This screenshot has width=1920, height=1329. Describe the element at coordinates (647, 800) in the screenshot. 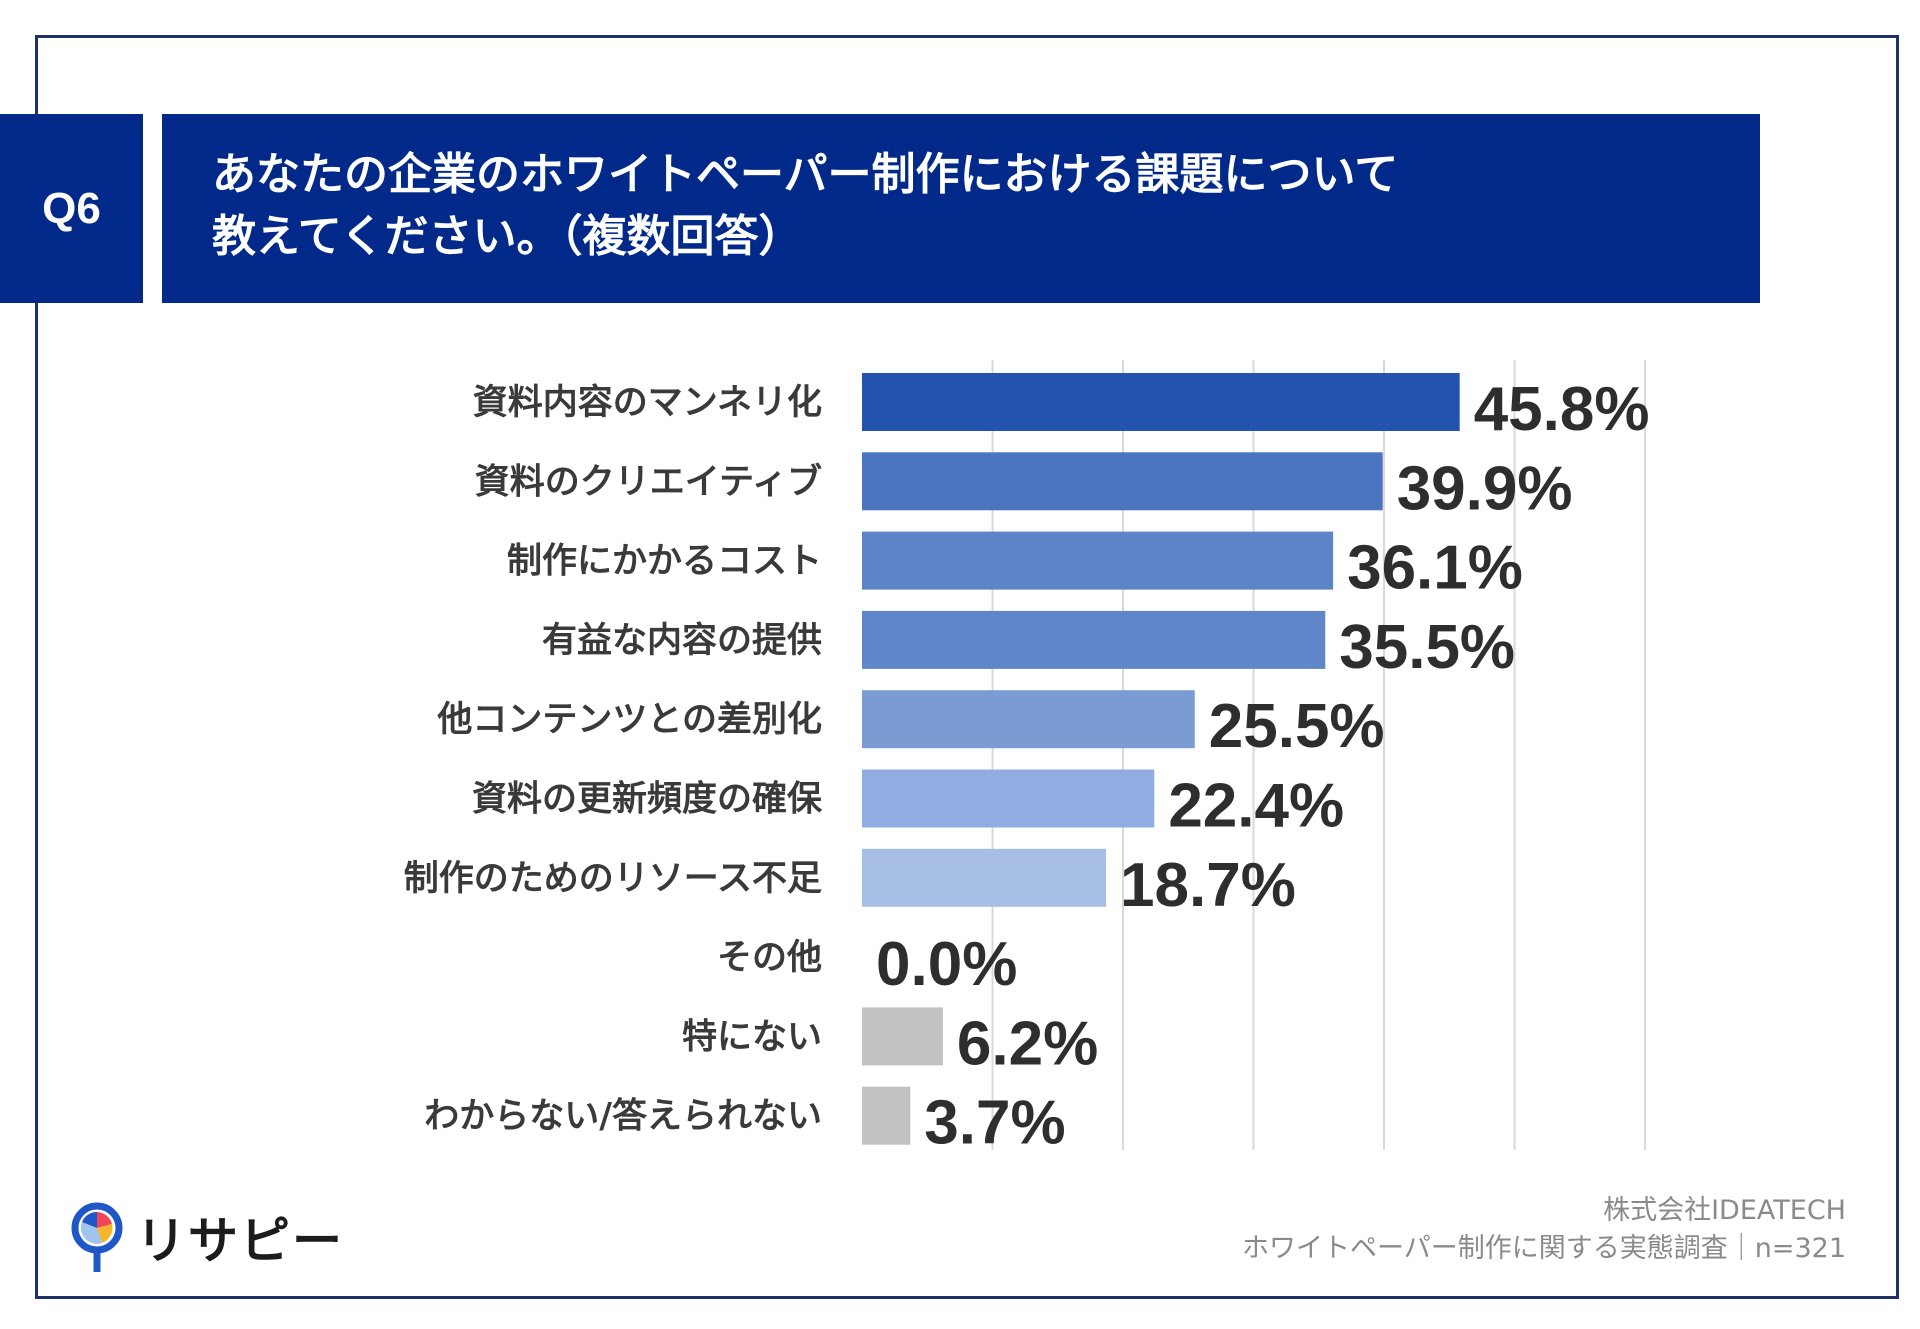

I see `category-label: 資料の更新頻度の確保` at that location.